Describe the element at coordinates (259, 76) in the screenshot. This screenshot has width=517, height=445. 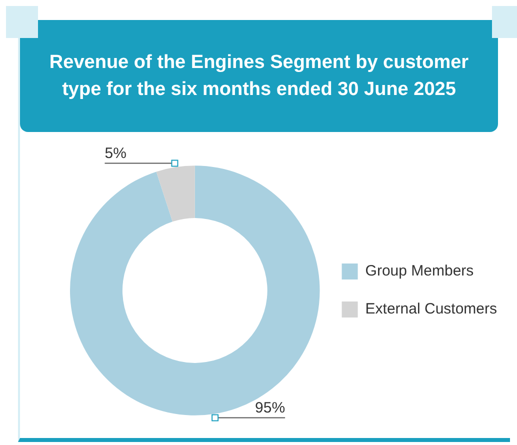
I see `chart-title: Revenue of the Engines Segment by customer type for the six months ended 30 June 2025` at that location.